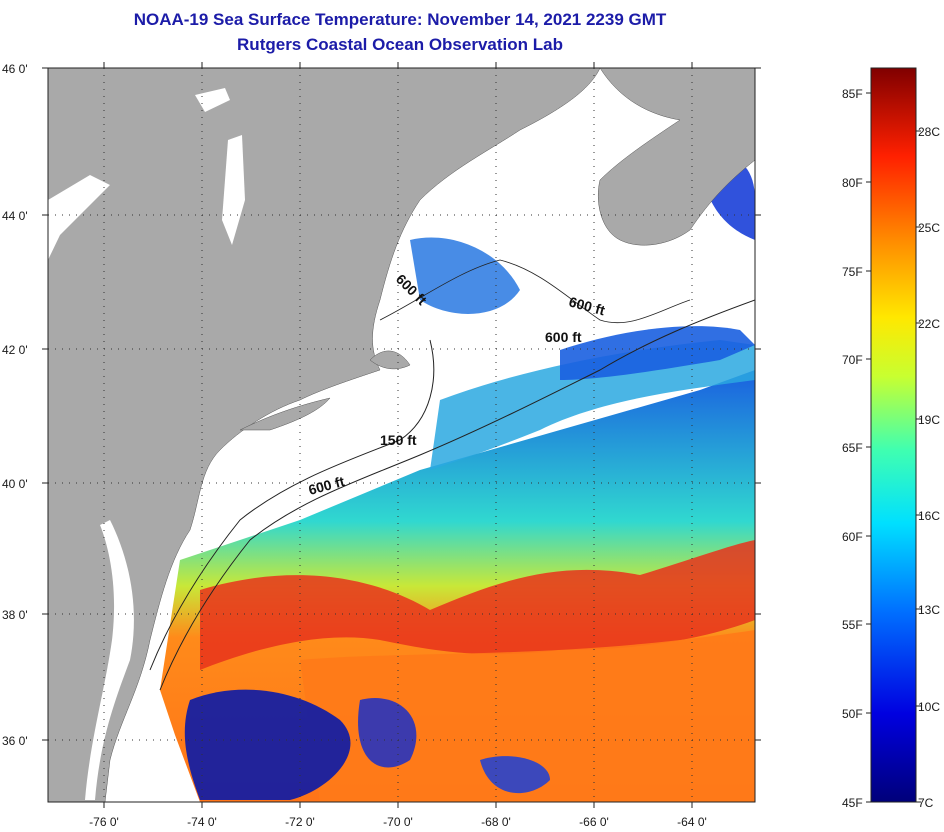 The image size is (944, 832). What do you see at coordinates (477, 605) in the screenshot?
I see `gulf-stream` at bounding box center [477, 605].